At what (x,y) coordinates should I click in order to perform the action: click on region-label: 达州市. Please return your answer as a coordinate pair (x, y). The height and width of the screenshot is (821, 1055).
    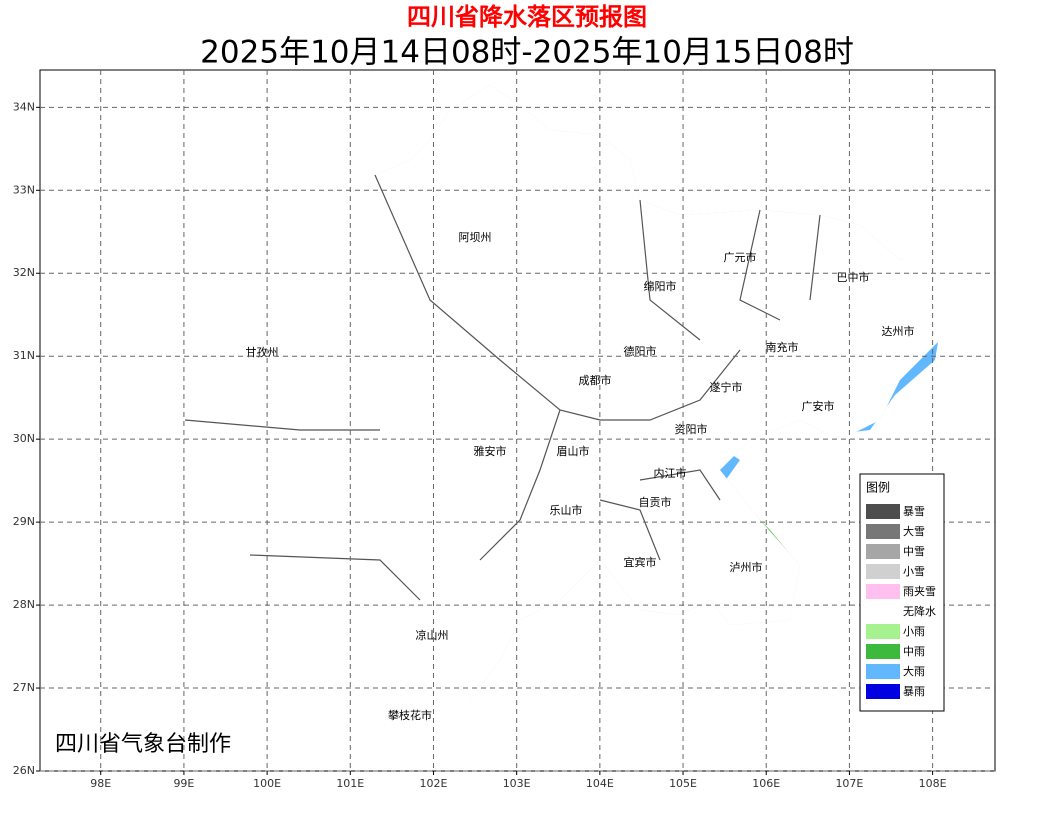
    Looking at the image, I should click on (898, 331).